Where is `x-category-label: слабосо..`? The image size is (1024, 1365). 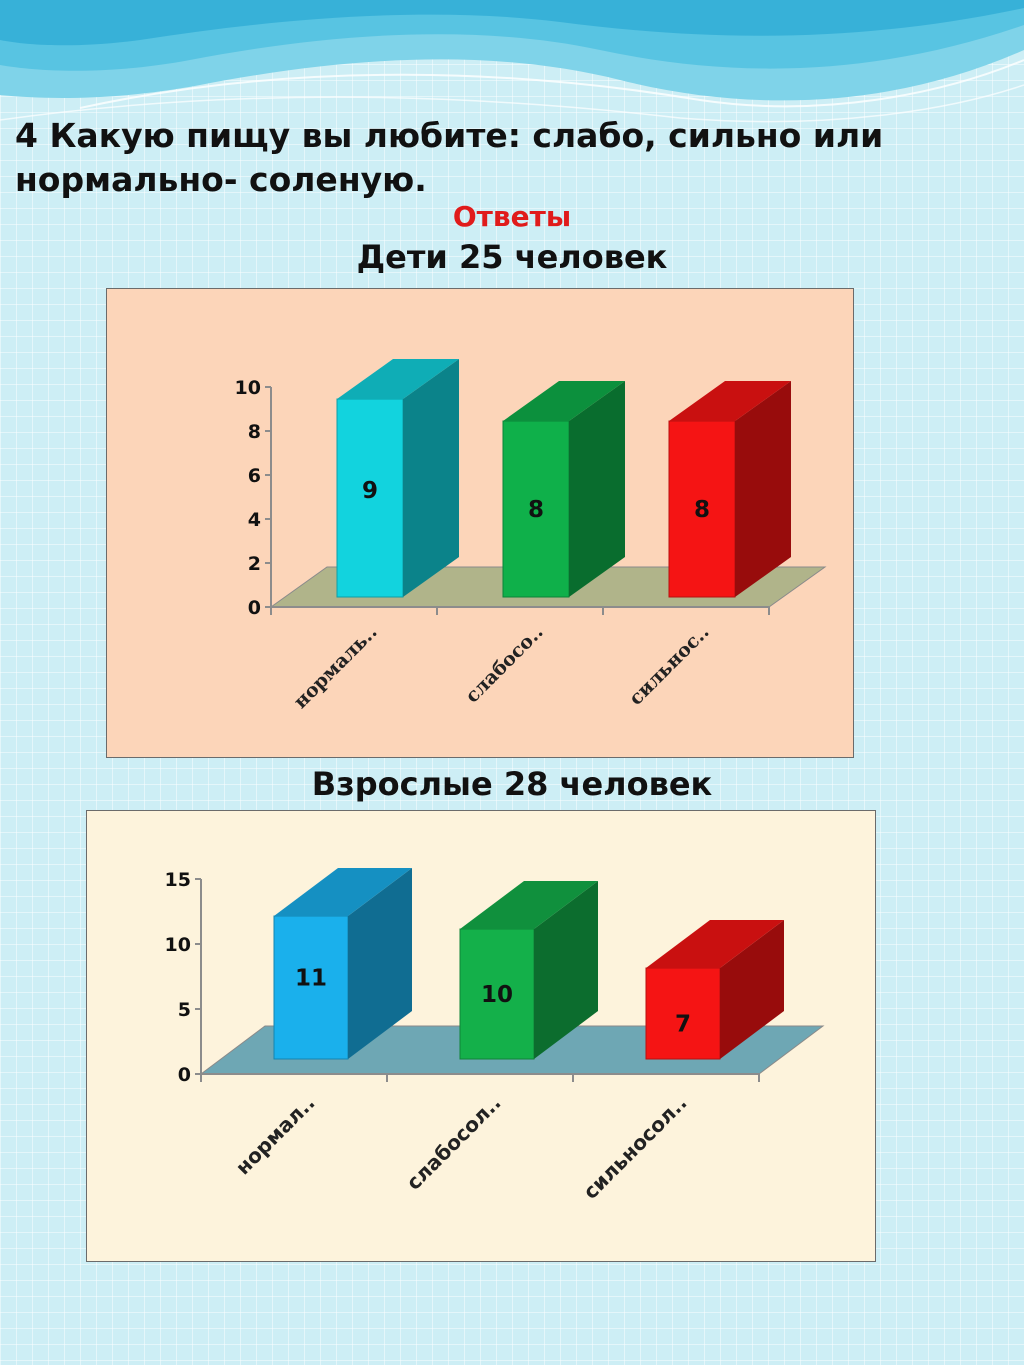 x-category-label: слабосо.. is located at coordinates (504, 664).